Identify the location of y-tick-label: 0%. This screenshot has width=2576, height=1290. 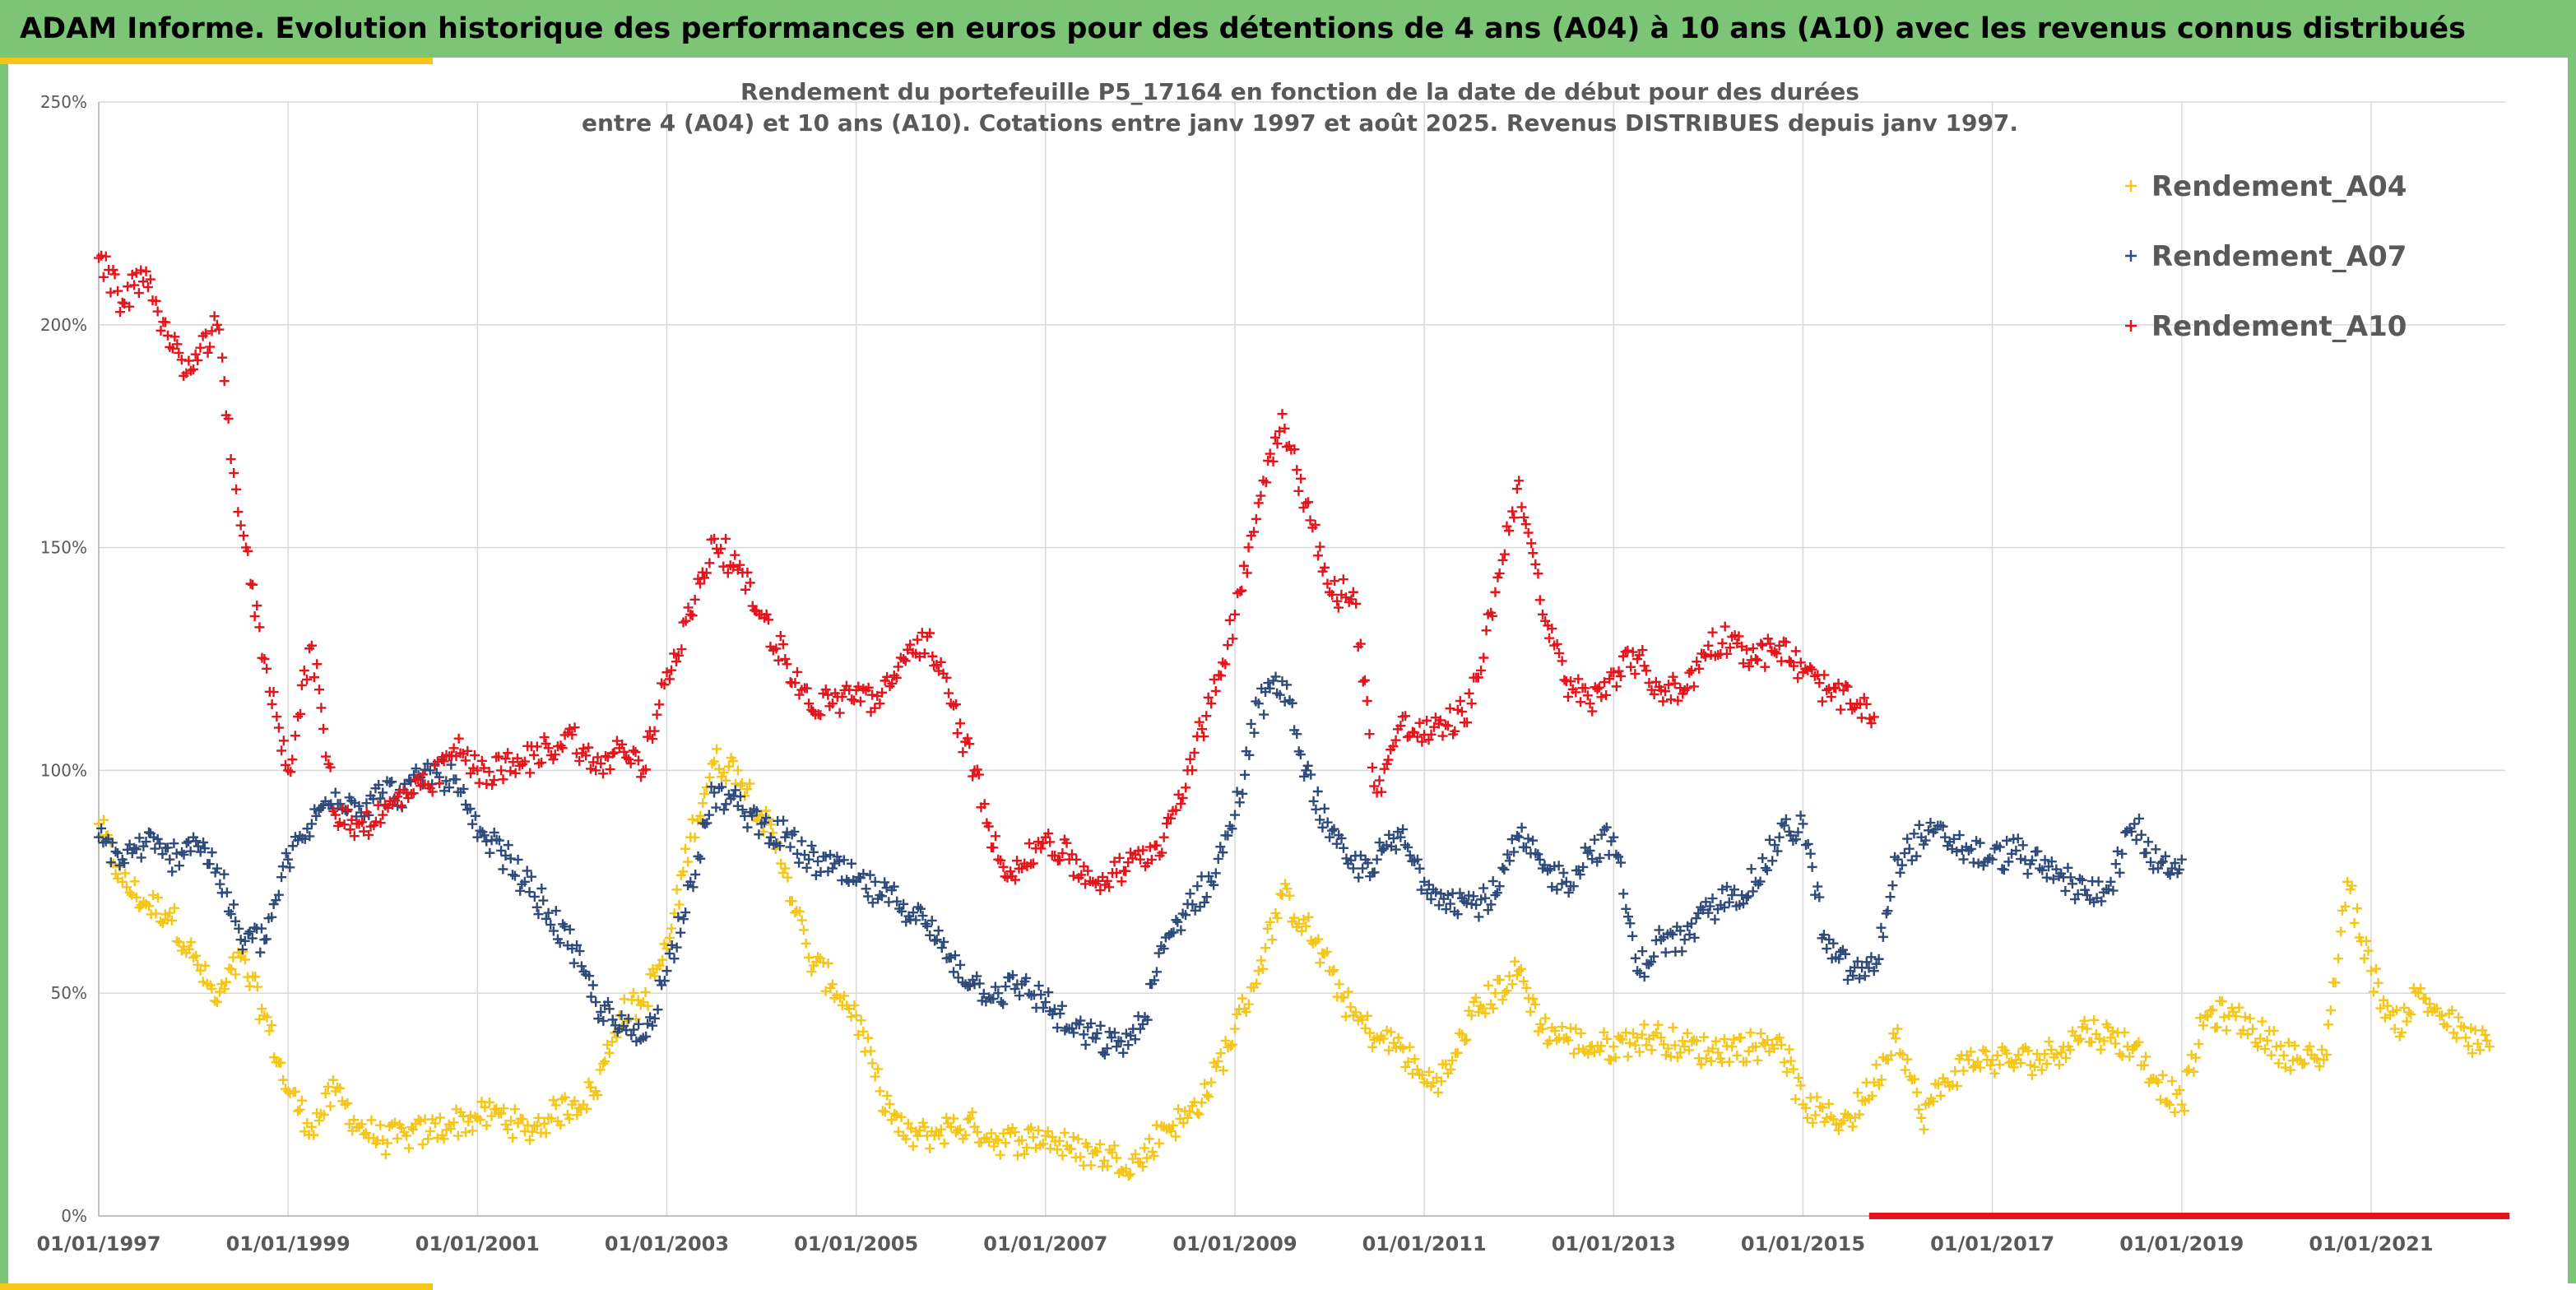
(74, 1216).